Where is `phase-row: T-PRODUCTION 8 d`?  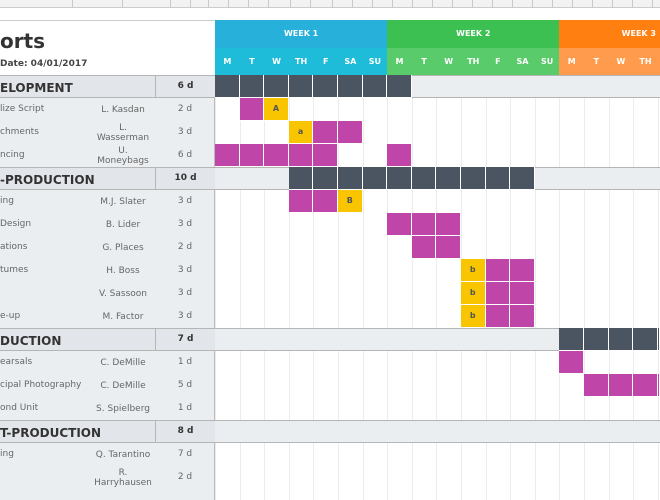
phase-row: T-PRODUCTION 8 d is located at coordinates (107, 431).